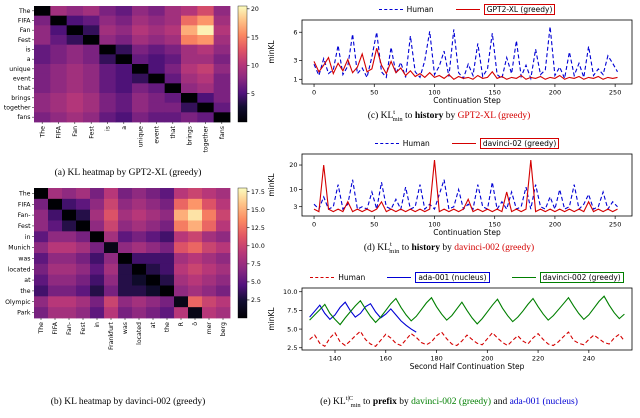  Describe the element at coordinates (59, 131) in the screenshot. I see `x-tick-label: FIFA` at that location.